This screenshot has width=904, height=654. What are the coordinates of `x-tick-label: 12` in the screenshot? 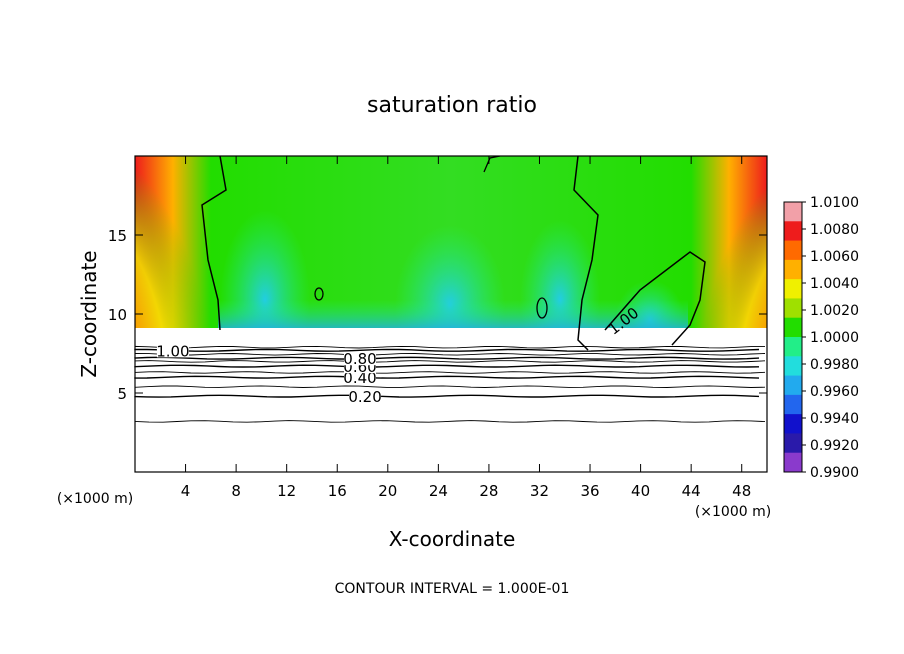 It's located at (286, 491).